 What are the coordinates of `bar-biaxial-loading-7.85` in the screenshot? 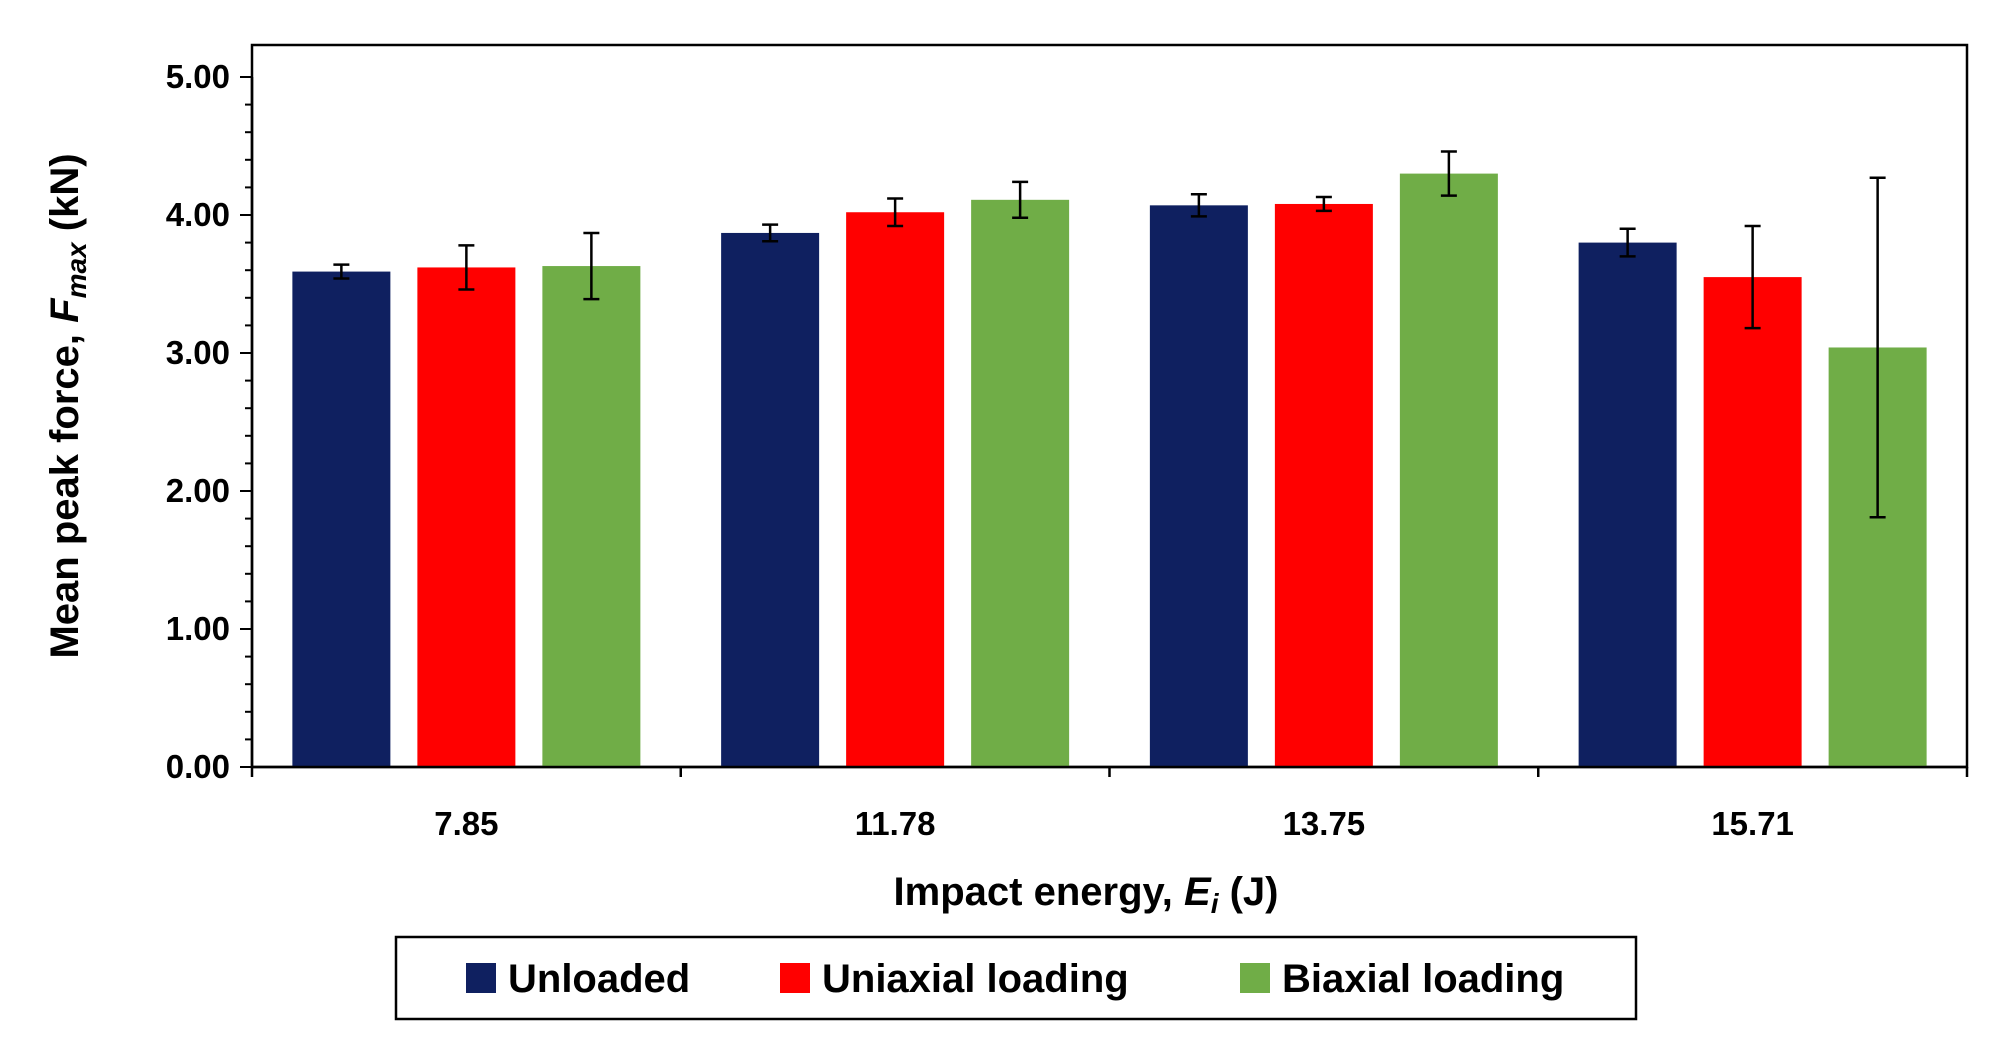 It's located at (591, 516).